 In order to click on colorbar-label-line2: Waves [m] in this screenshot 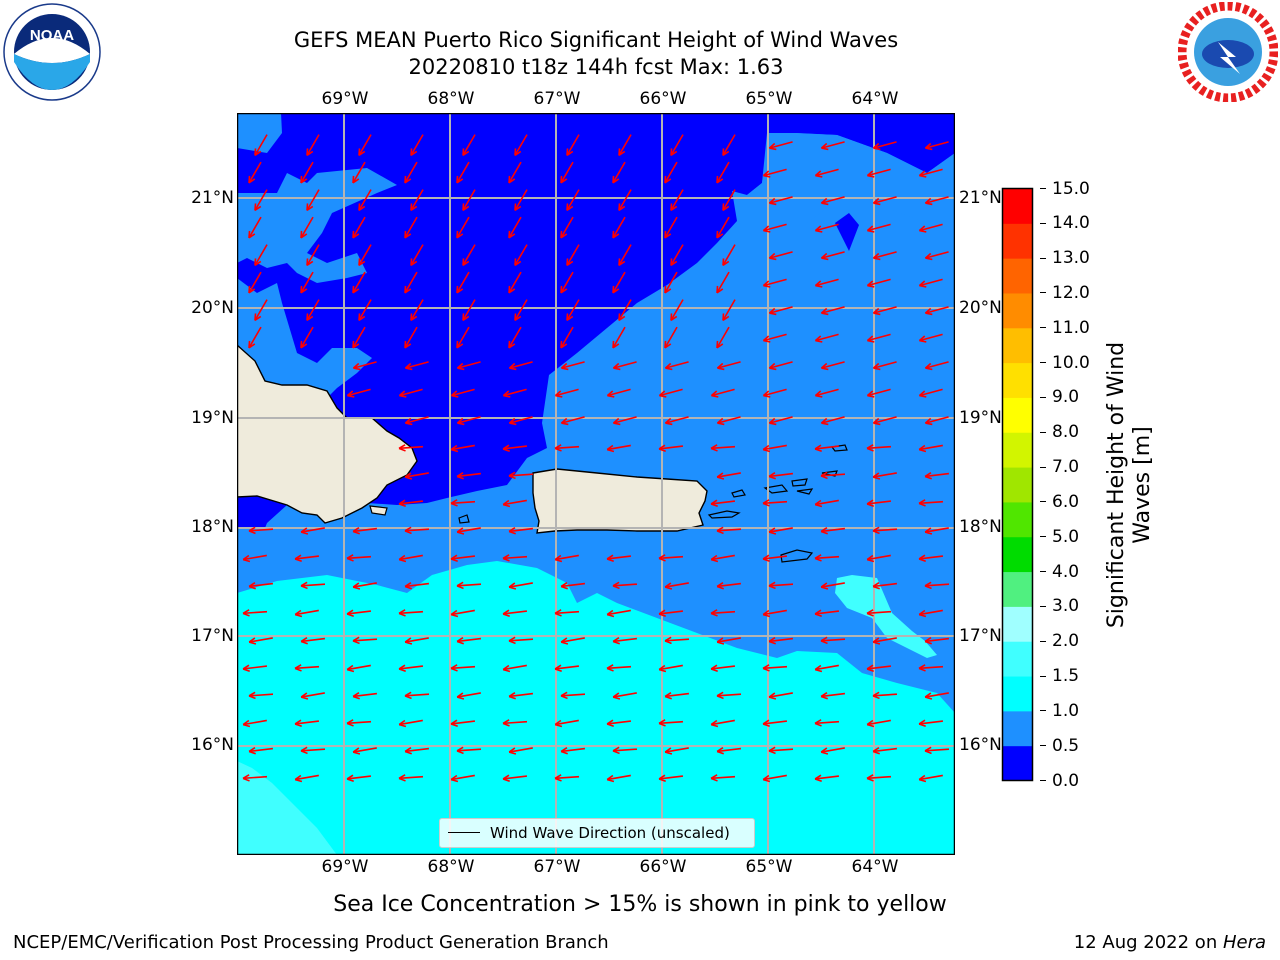, I will do `click(1142, 485)`.